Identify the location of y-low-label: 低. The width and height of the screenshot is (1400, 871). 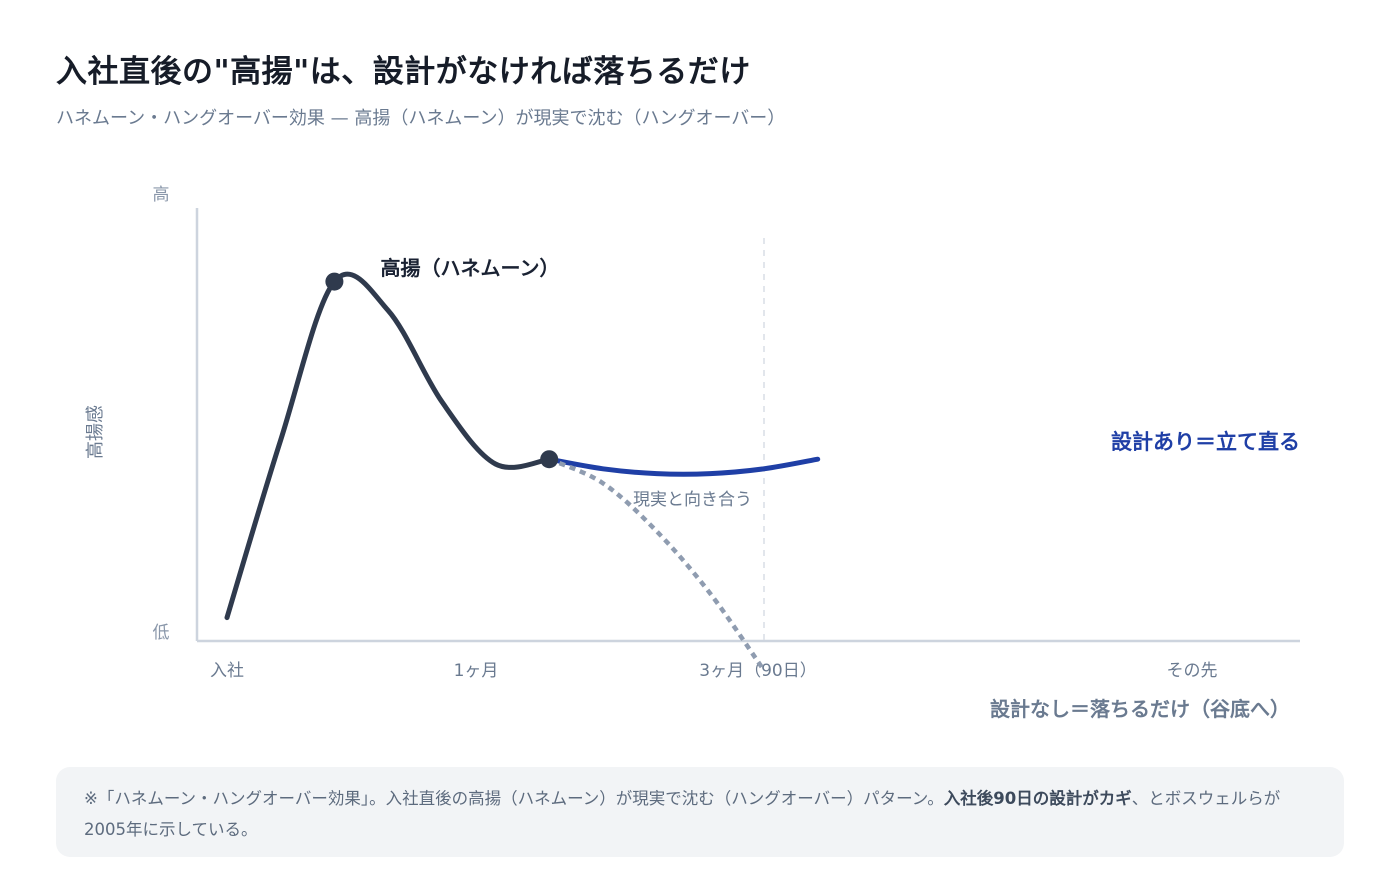
(161, 633).